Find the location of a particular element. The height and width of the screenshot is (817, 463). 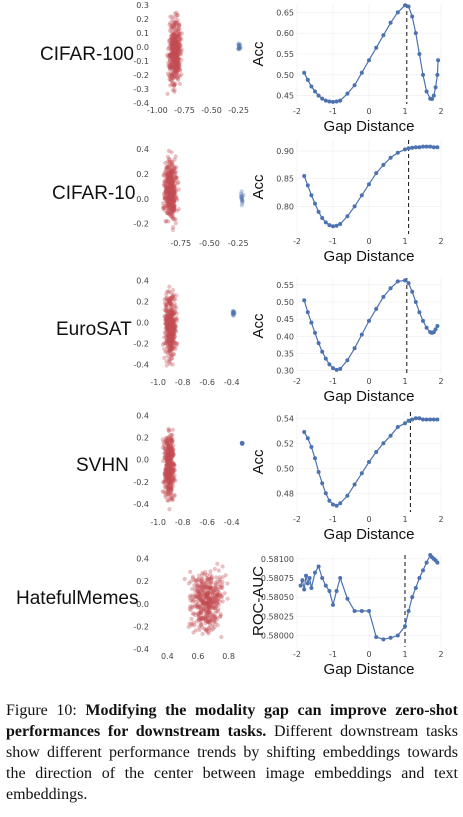

x-tick-label: 1 is located at coordinates (404, 381).